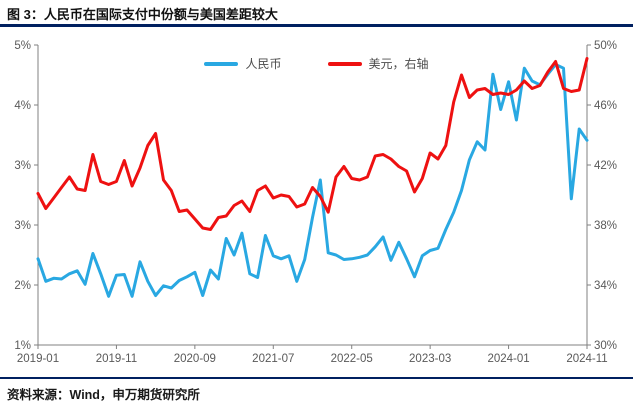  What do you see at coordinates (605, 346) in the screenshot?
I see `y-right-tick-label: 30%` at bounding box center [605, 346].